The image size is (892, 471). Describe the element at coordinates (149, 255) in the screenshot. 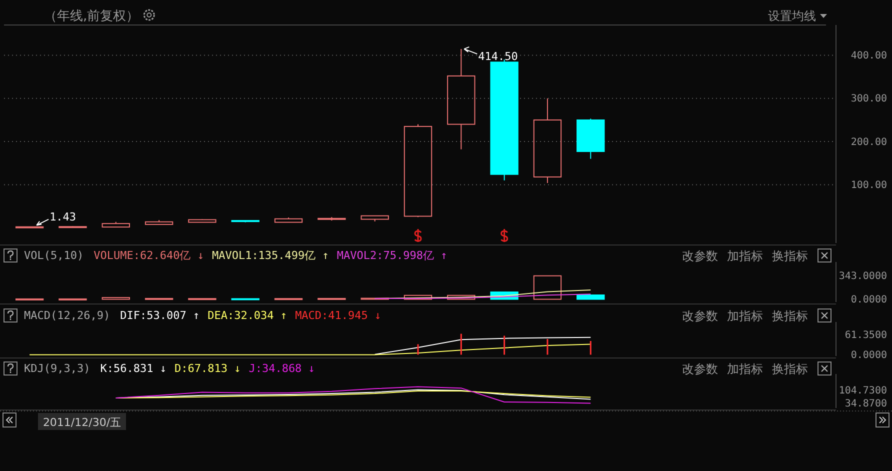

I see `text: VOLUME:62.640亿 ↓` at that location.